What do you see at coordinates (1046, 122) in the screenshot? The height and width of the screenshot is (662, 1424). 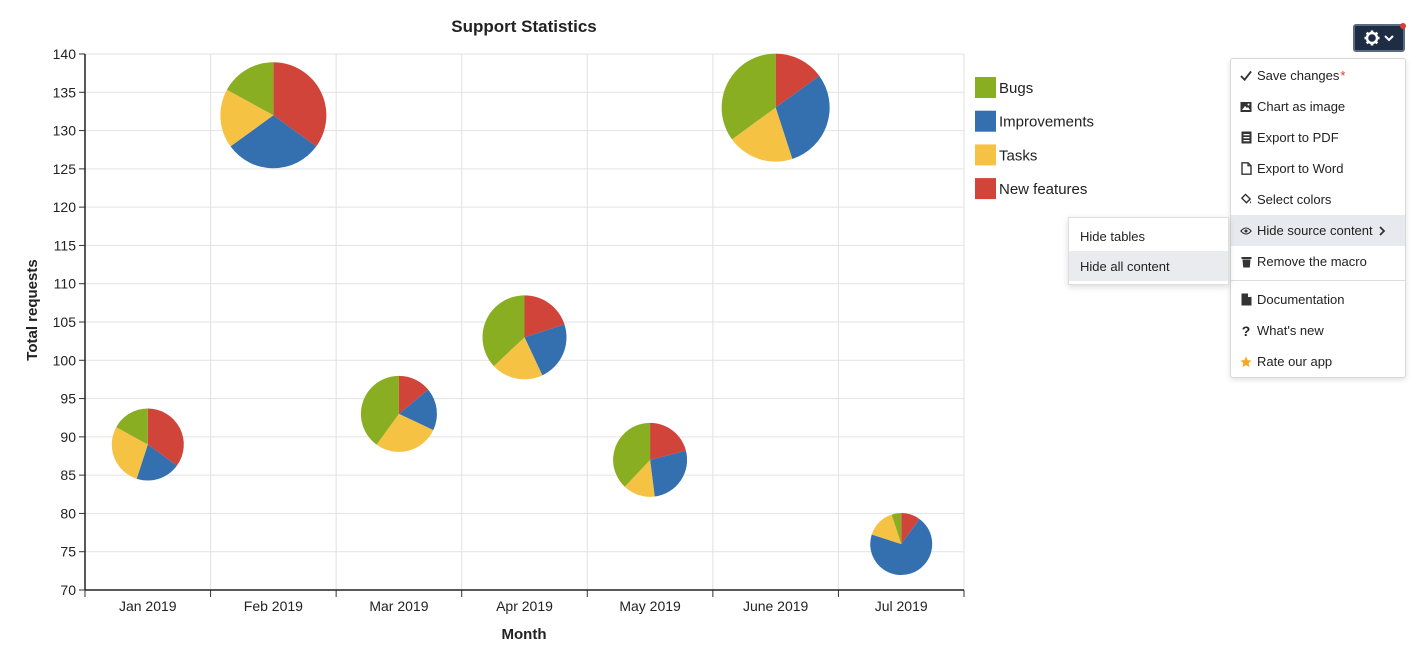 I see `legend-label-improvements: Improvements` at bounding box center [1046, 122].